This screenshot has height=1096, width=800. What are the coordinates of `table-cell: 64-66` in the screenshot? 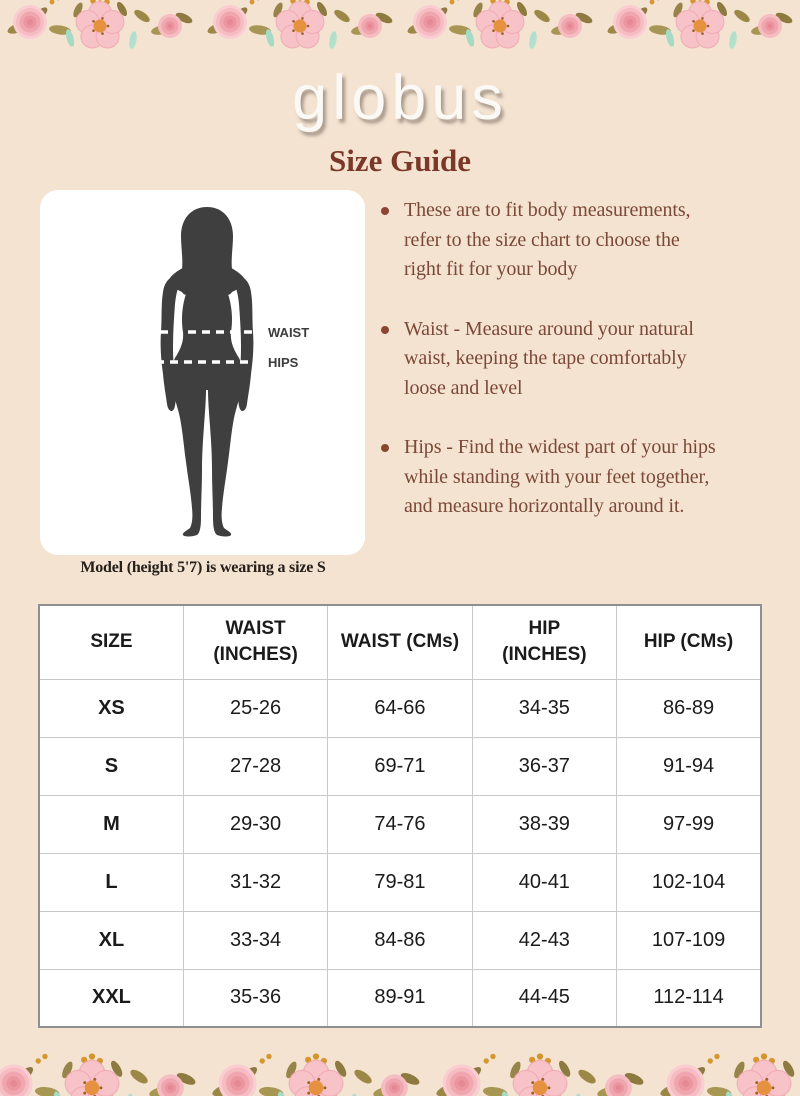 It's located at (400, 708).